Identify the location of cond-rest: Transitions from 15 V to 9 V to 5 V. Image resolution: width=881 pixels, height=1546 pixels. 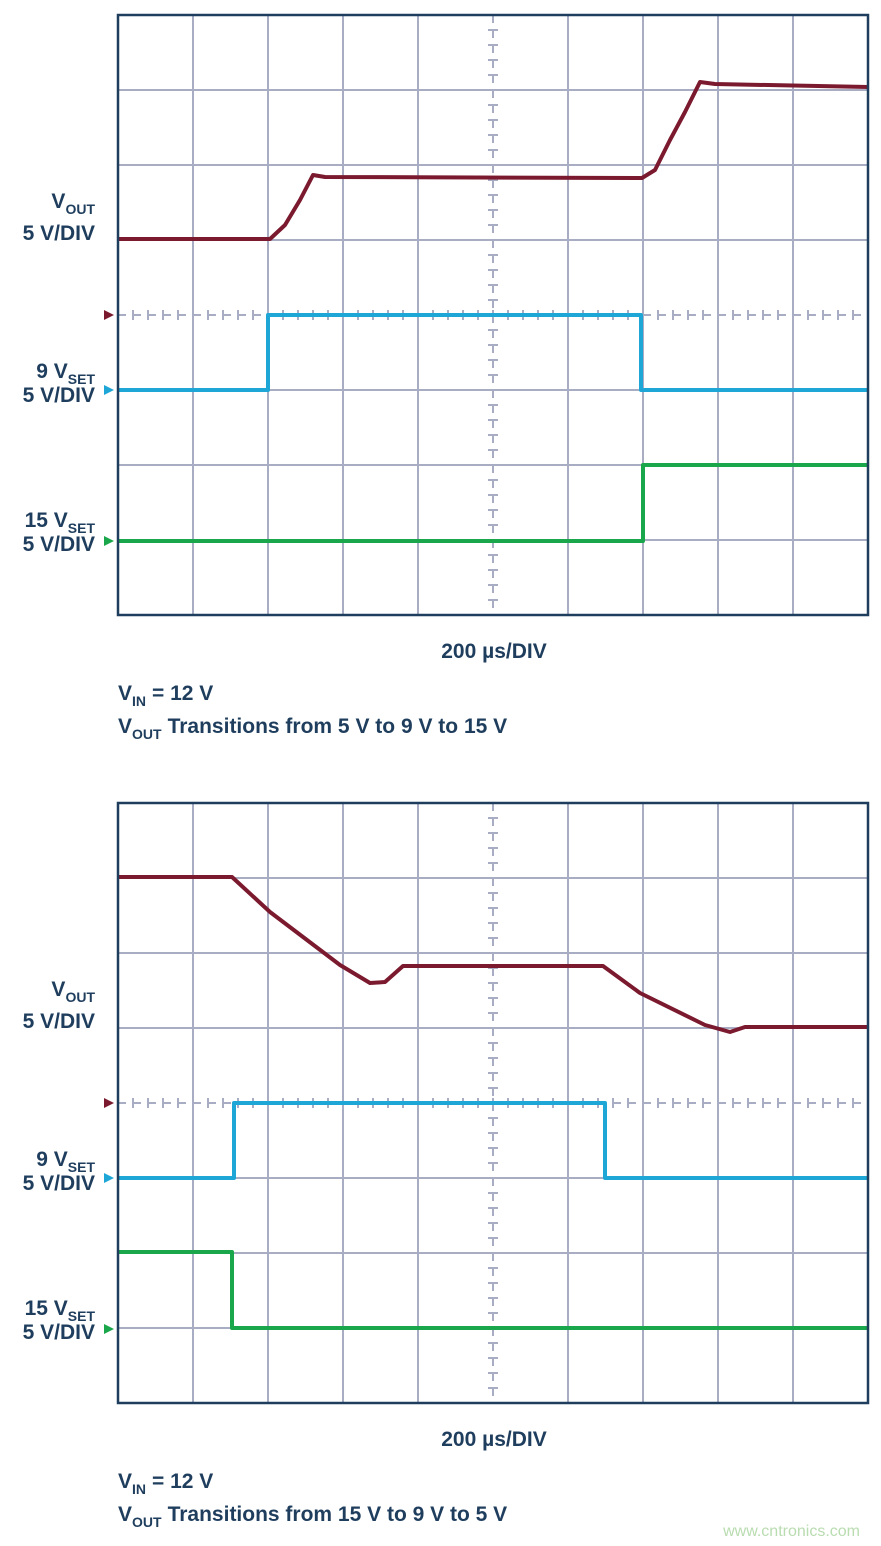
(338, 1514).